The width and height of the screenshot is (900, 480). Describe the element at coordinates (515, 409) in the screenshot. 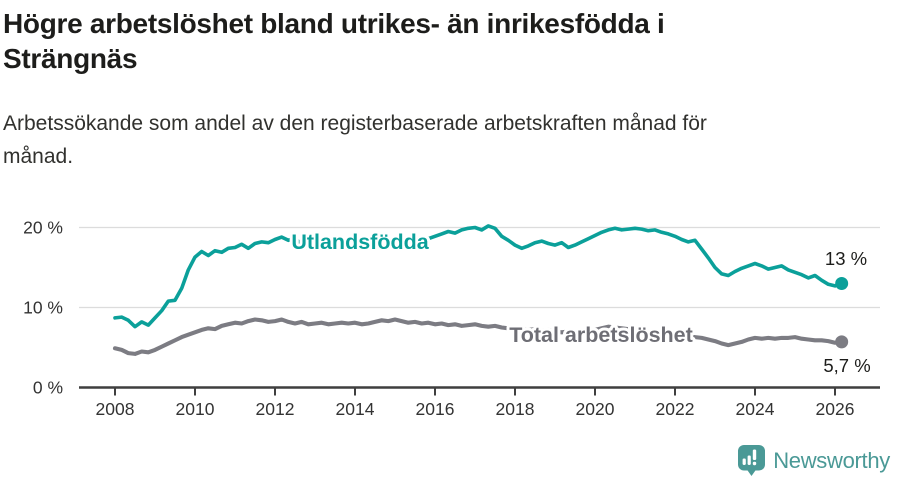

I see `x-tick-label: 2018` at that location.